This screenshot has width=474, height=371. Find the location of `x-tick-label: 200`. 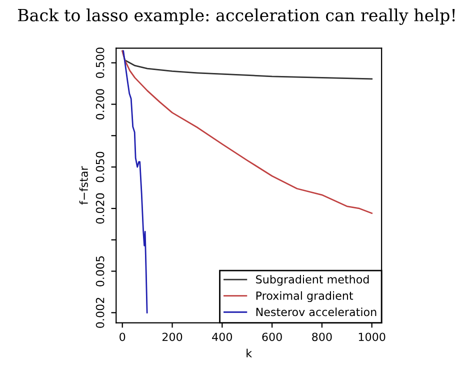

x-tick-label: 200 is located at coordinates (172, 337).